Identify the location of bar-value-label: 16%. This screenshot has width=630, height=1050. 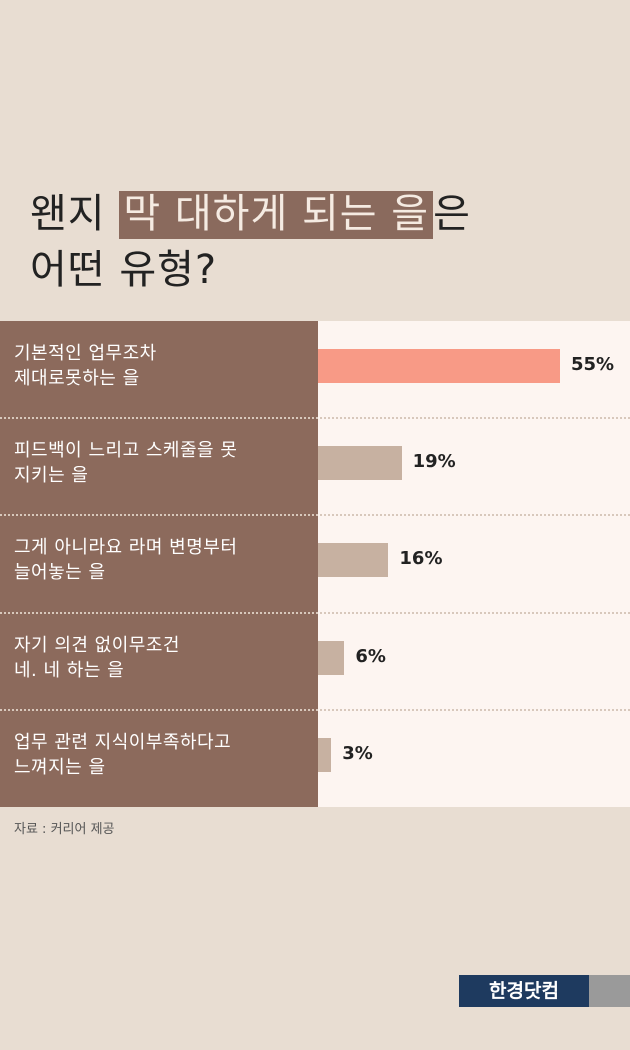
(421, 559).